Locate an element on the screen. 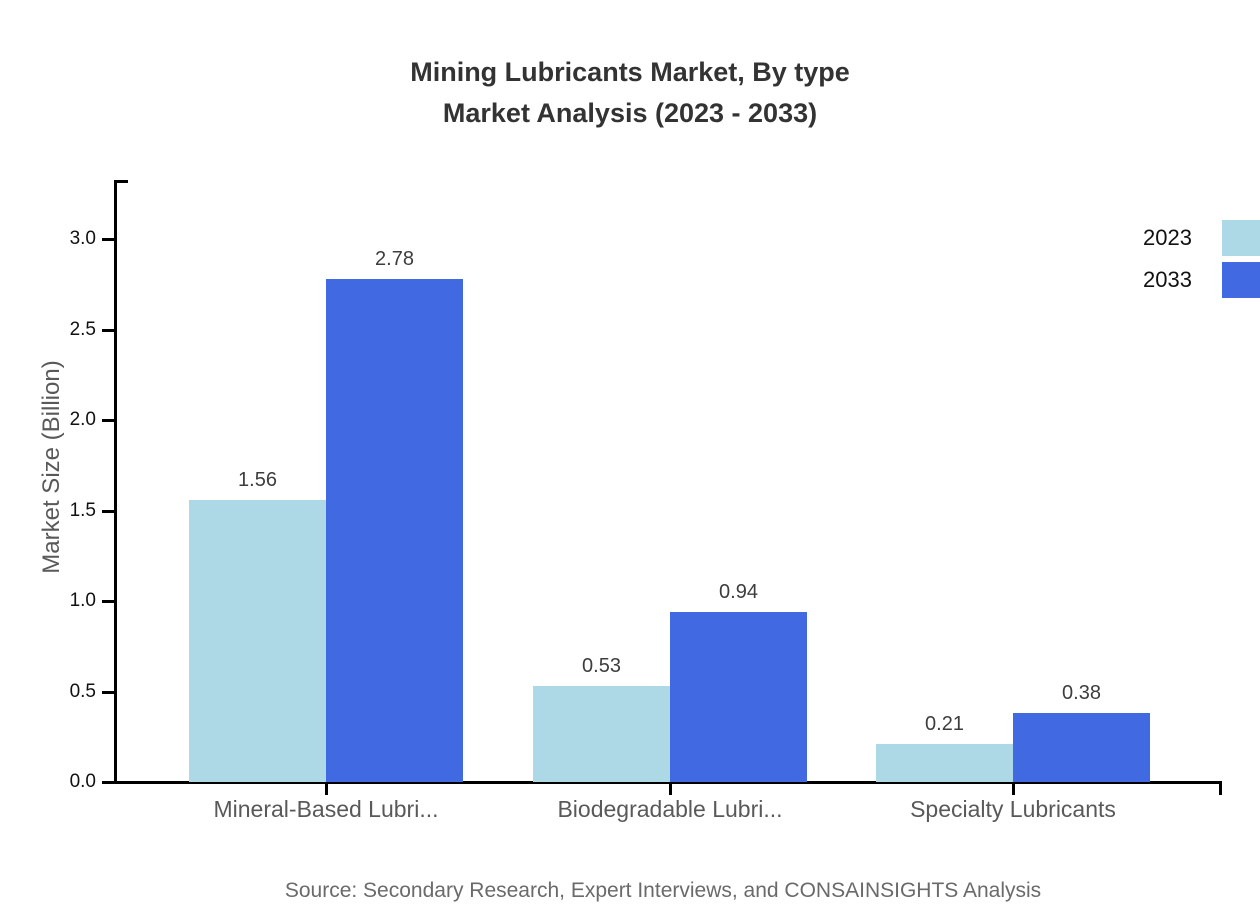 The width and height of the screenshot is (1260, 920). bar-2023-Specialty Lubricants is located at coordinates (944, 763).